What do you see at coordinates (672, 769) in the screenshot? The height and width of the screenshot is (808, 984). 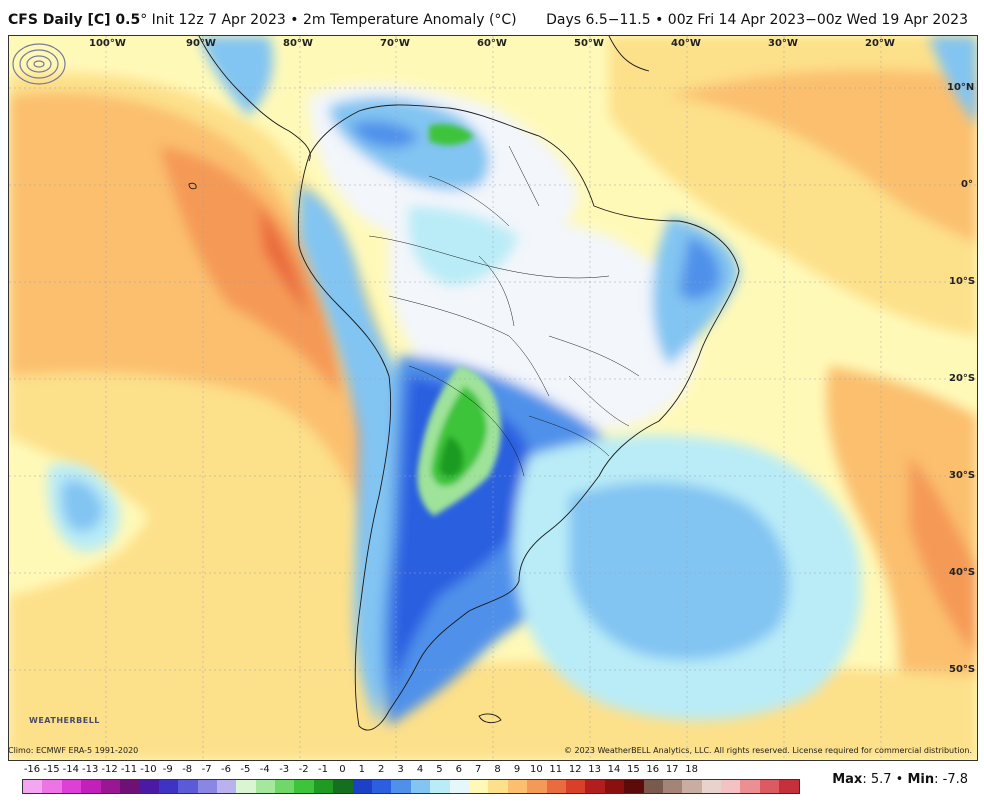 I see `colorbar-tick-label: 17` at bounding box center [672, 769].